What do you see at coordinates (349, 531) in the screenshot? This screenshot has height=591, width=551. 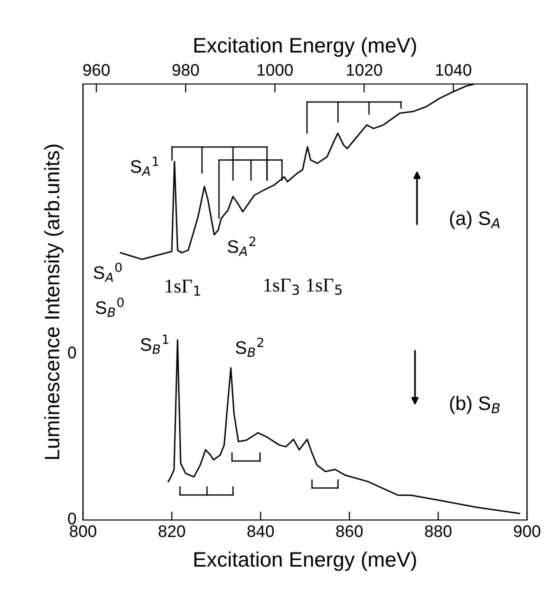 I see `x-tick-label: 860` at bounding box center [349, 531].